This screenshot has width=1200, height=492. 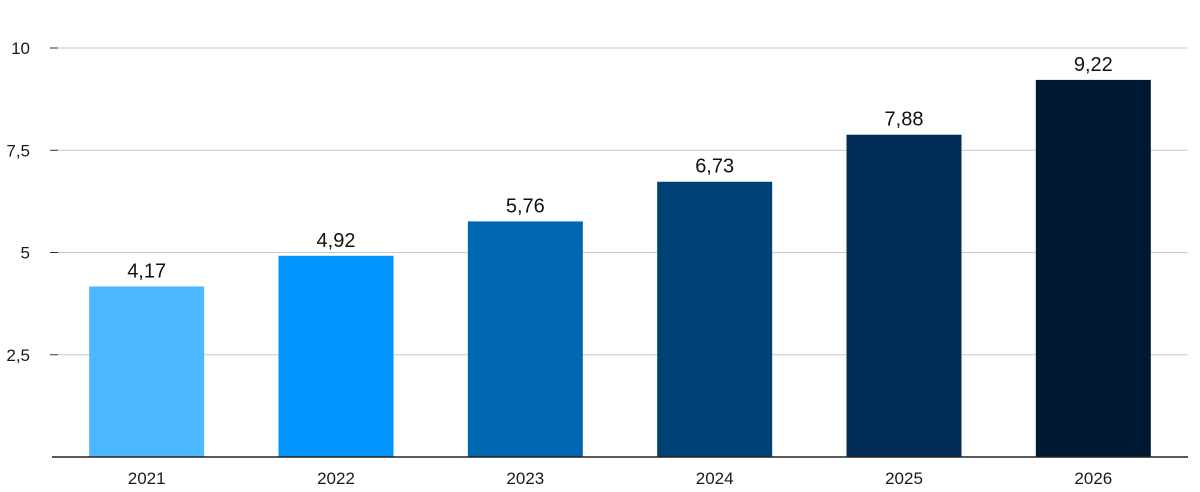 What do you see at coordinates (336, 478) in the screenshot?
I see `x-tick-label-2022: 2022` at bounding box center [336, 478].